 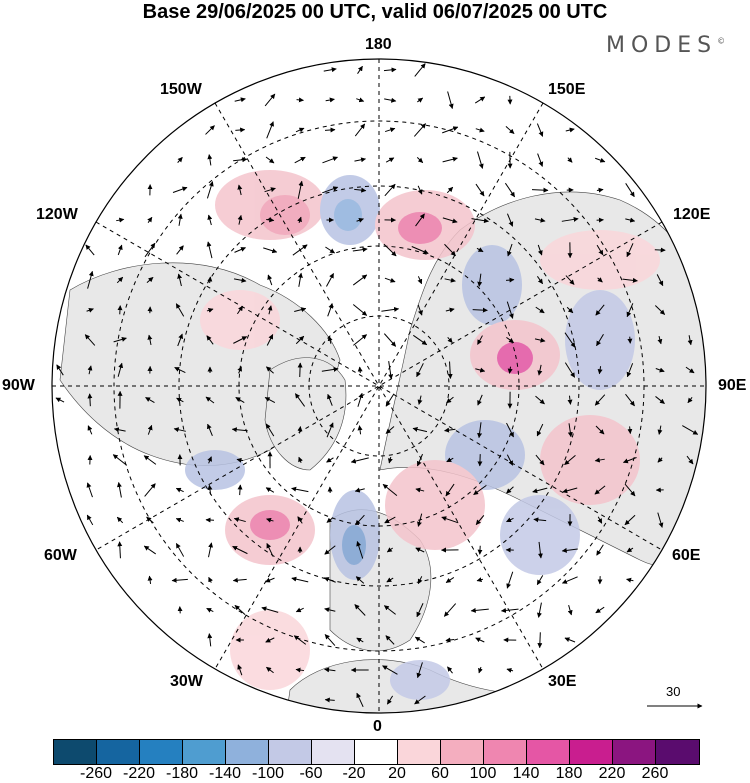 What do you see at coordinates (666, 45) in the screenshot?
I see `modes-logo: MODES©` at bounding box center [666, 45].